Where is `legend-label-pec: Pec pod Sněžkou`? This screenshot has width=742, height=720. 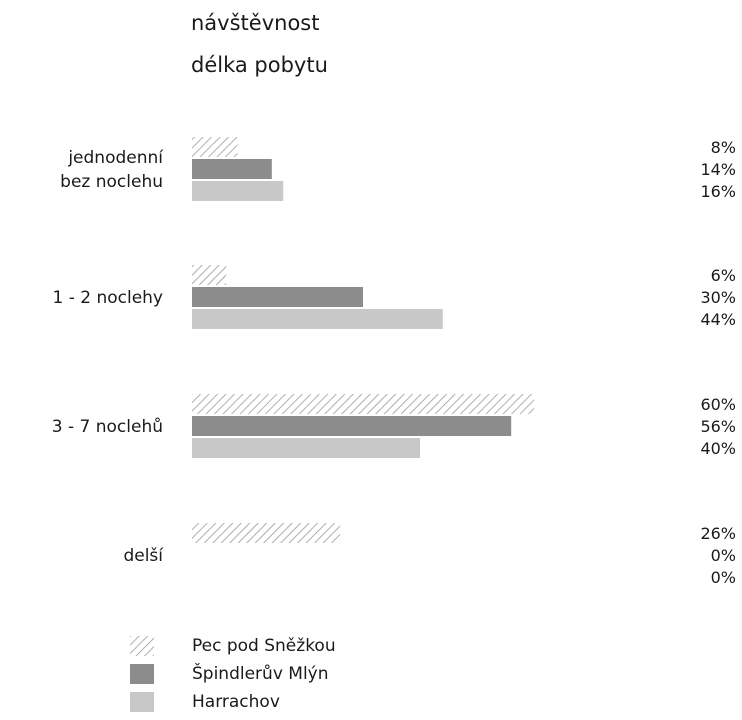 legend-label-pec: Pec pod Sněžkou is located at coordinates (264, 646).